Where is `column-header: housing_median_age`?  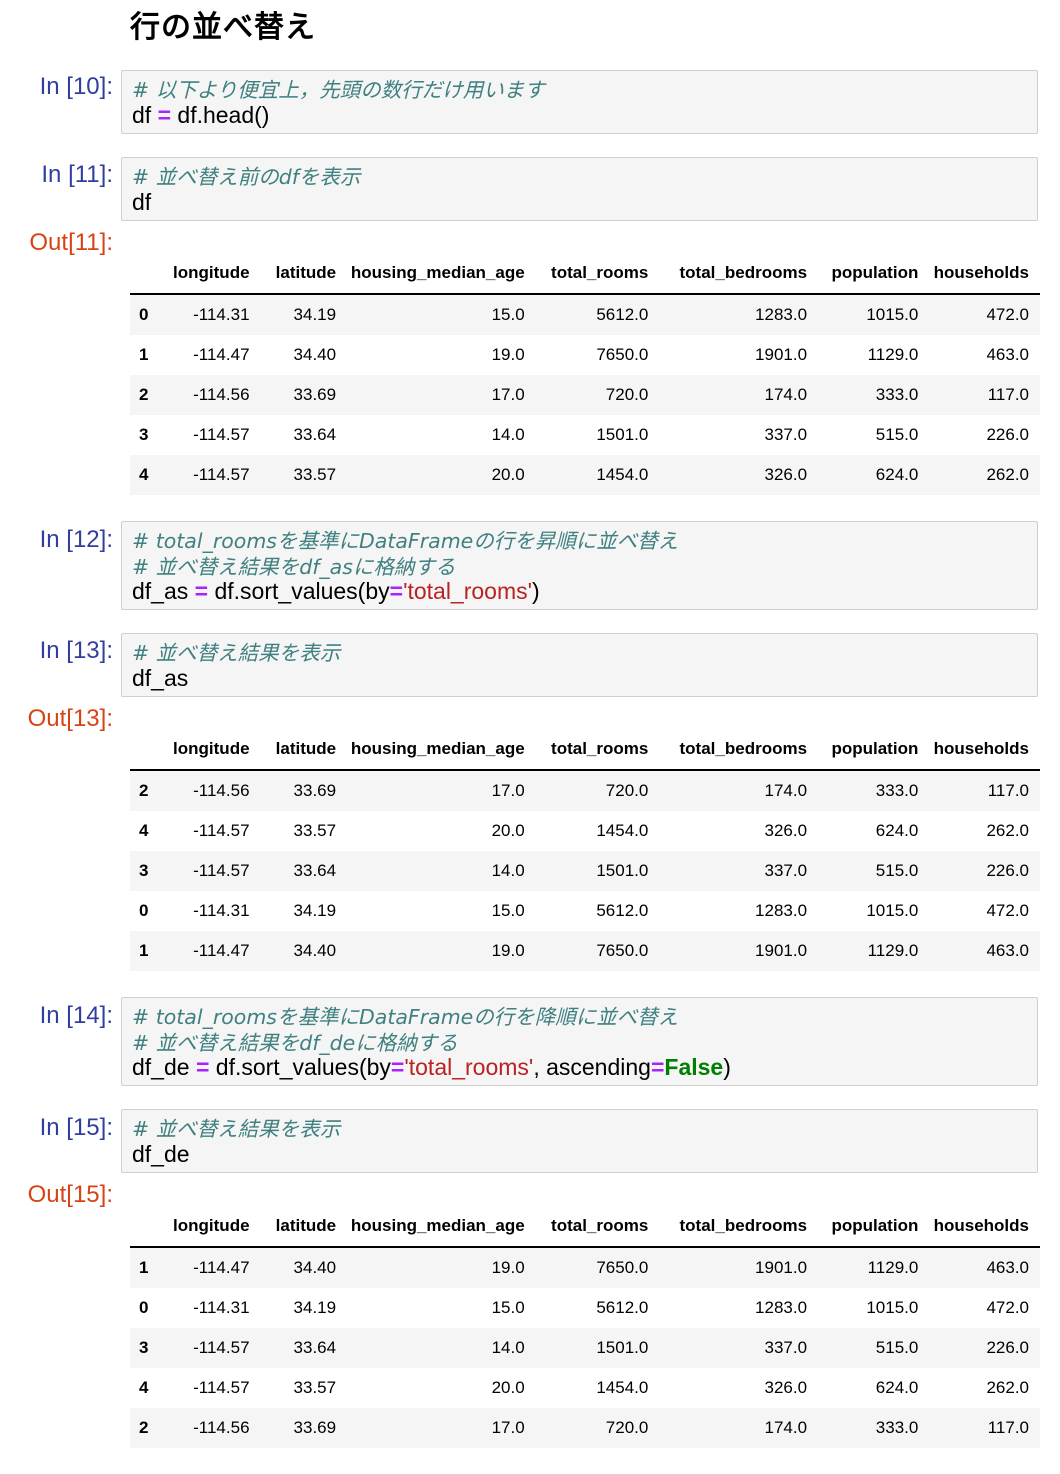
column-header: housing_median_age is located at coordinates (430, 1226).